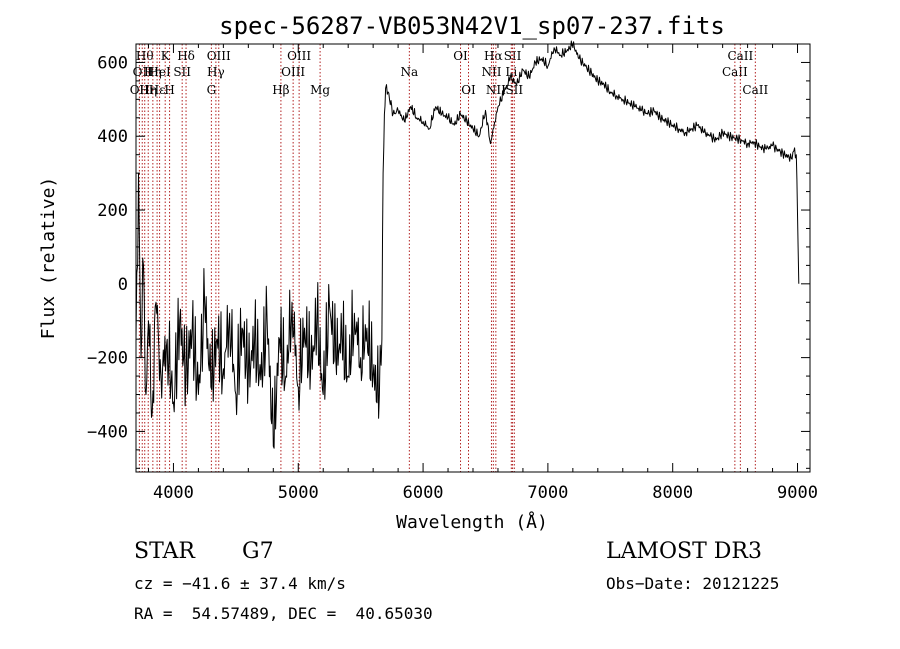  Describe the element at coordinates (219, 56) in the screenshot. I see `line-label-oiii-13: OIII` at that location.